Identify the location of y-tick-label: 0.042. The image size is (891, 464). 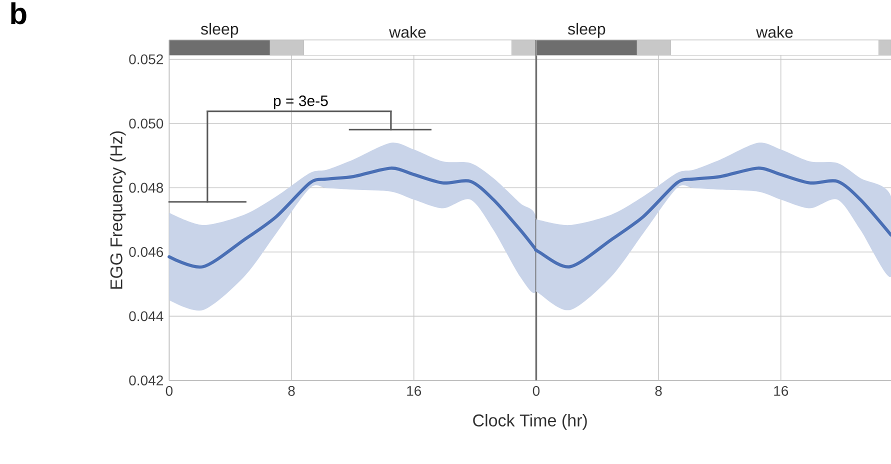
(146, 381).